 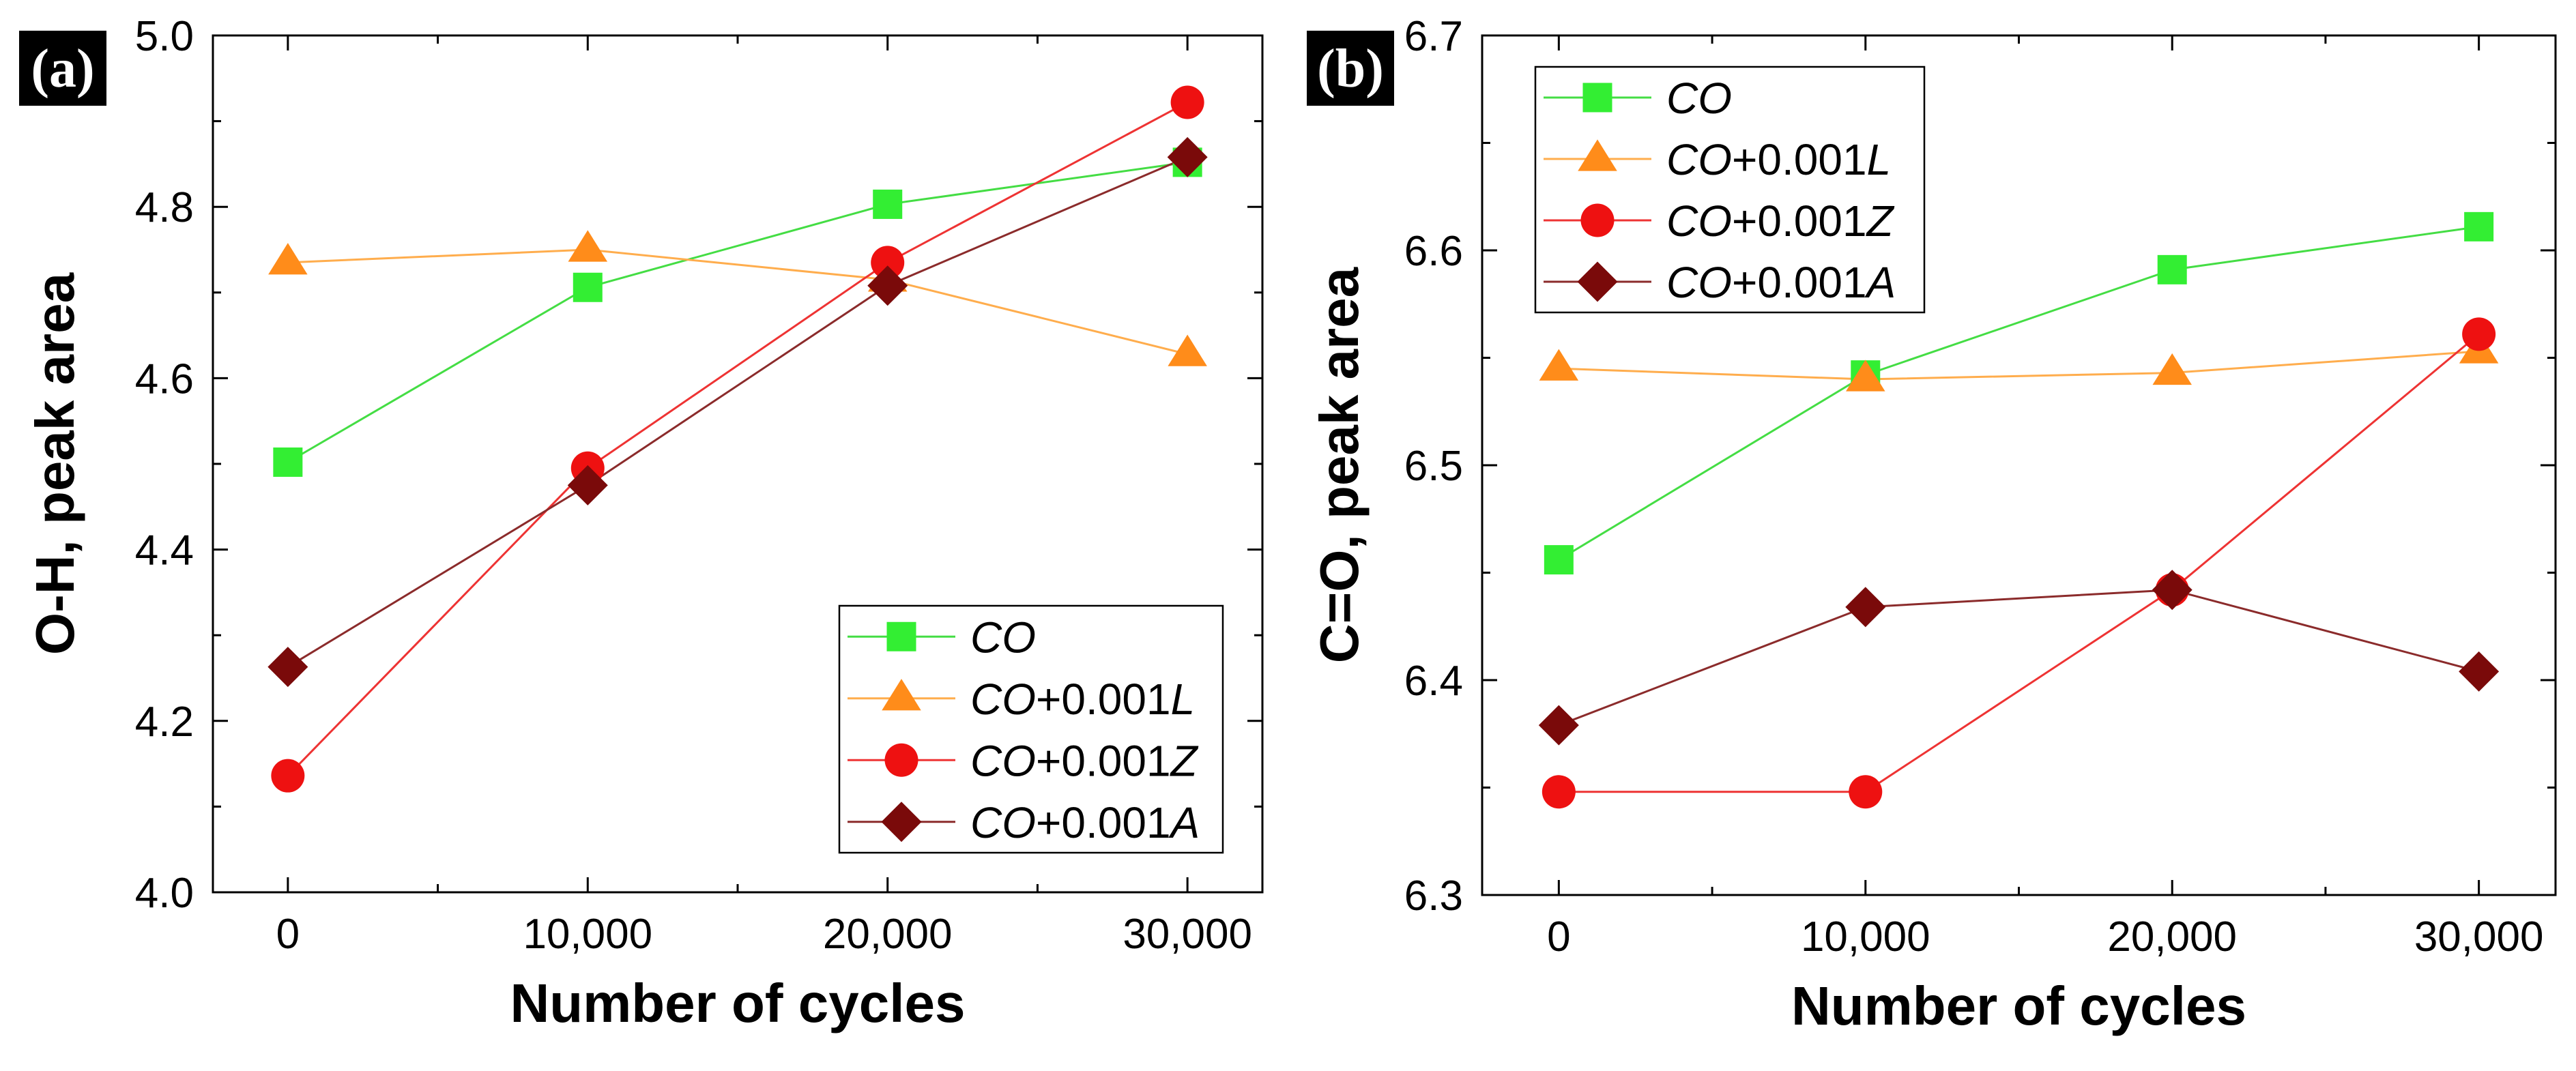 What do you see at coordinates (164, 893) in the screenshot?
I see `y-tick-label: 4.0` at bounding box center [164, 893].